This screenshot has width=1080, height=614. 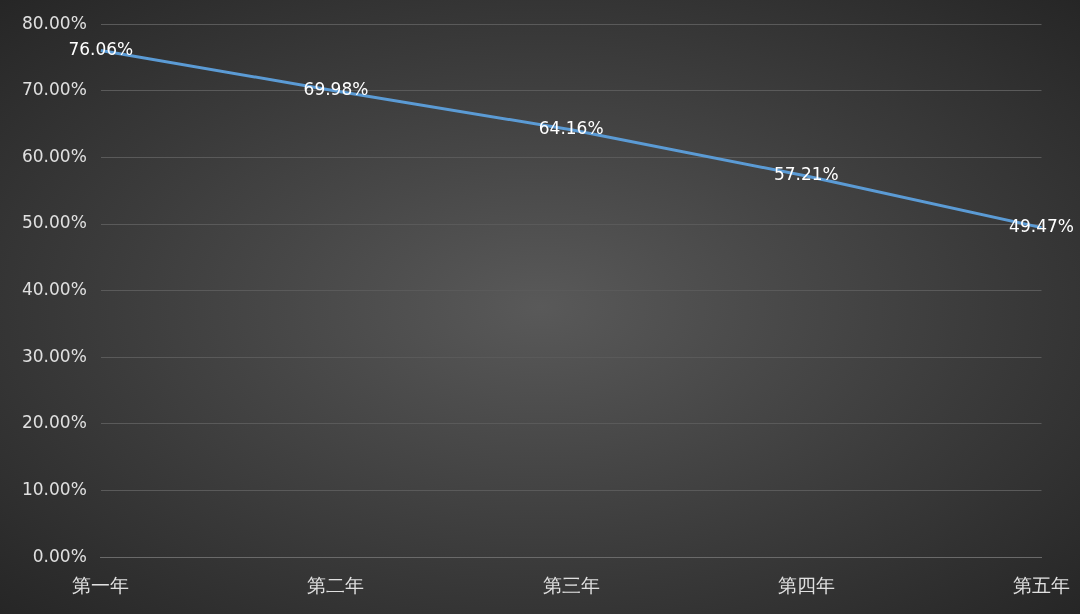 I want to click on x-tick-label: 第五年, so click(x=1041, y=584).